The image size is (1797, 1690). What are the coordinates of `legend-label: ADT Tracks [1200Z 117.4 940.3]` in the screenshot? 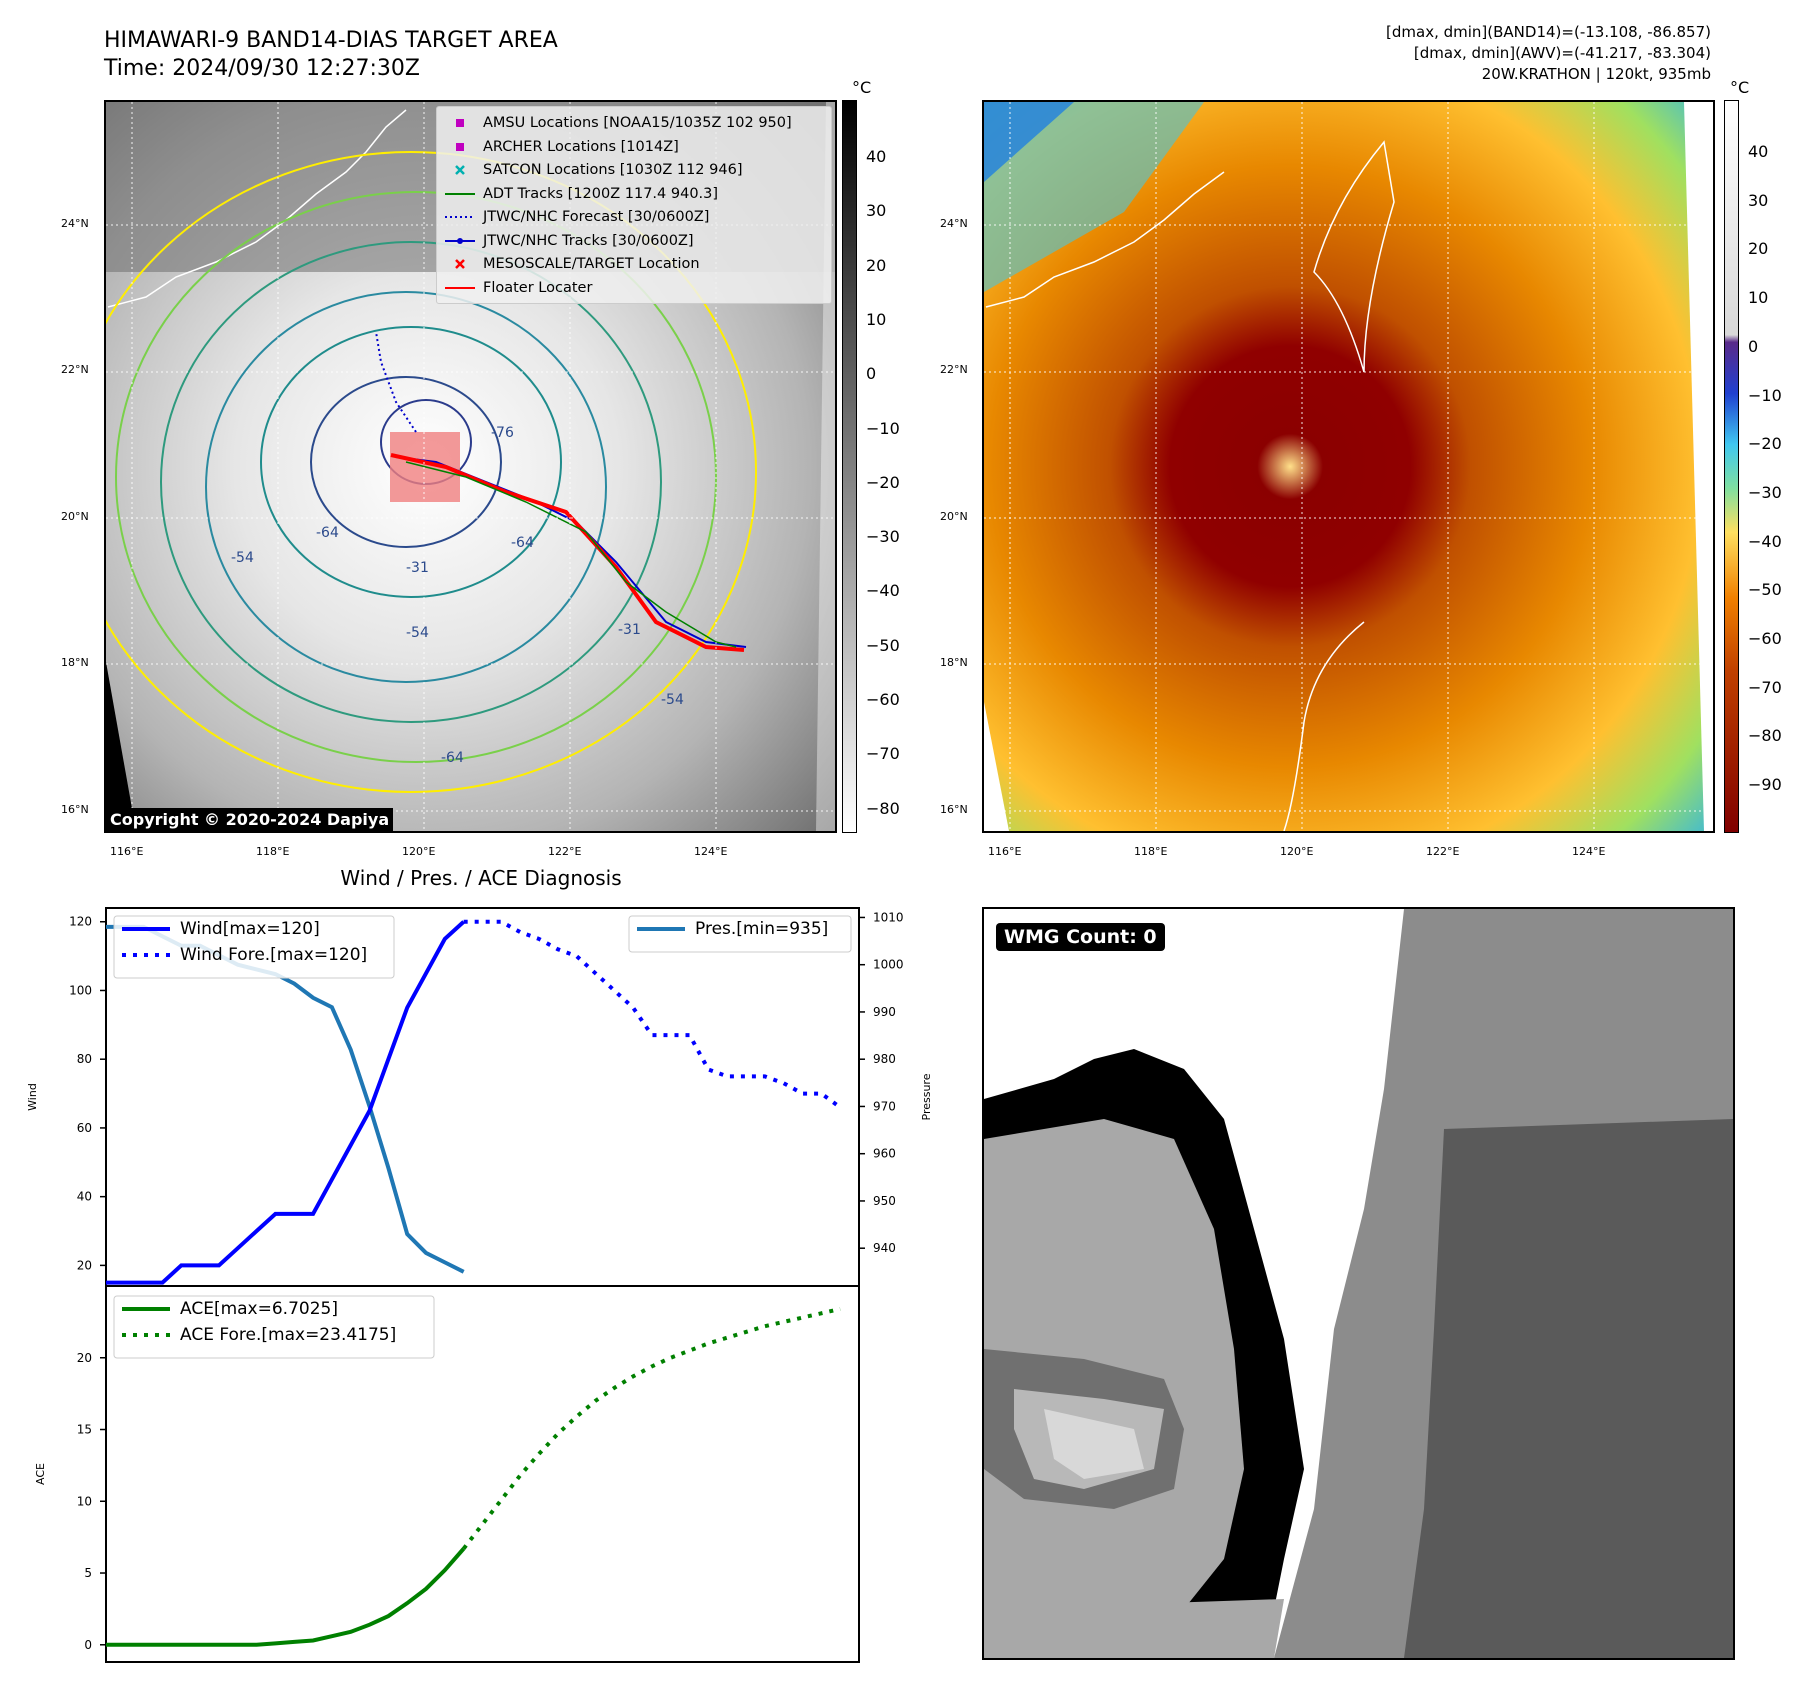 It's located at (601, 193).